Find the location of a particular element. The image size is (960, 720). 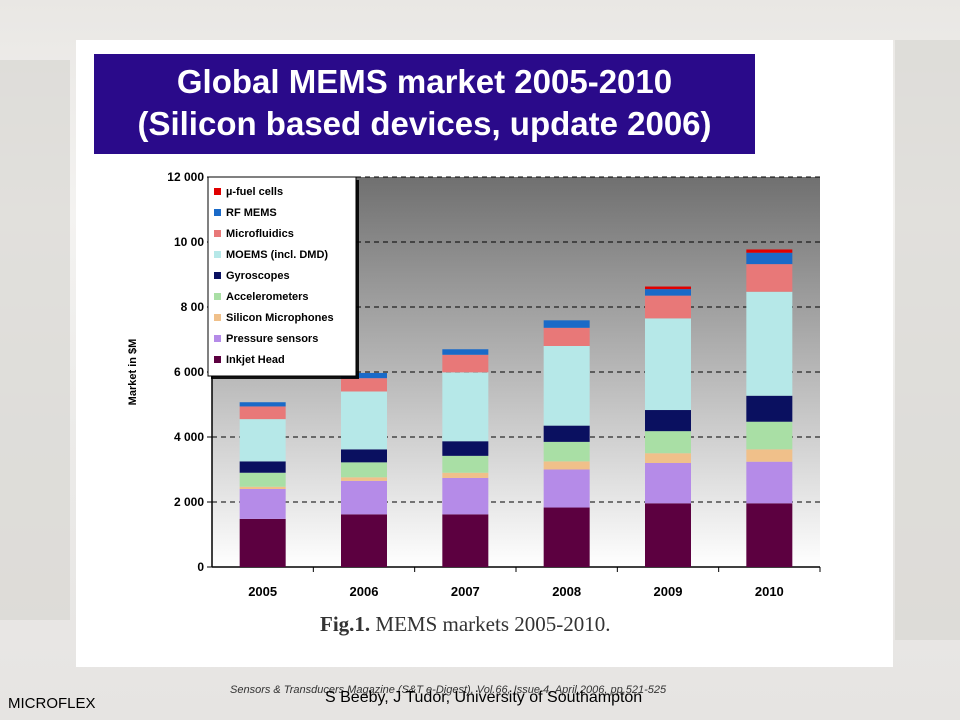

legend-label: µ-fuel cells is located at coordinates (254, 192).